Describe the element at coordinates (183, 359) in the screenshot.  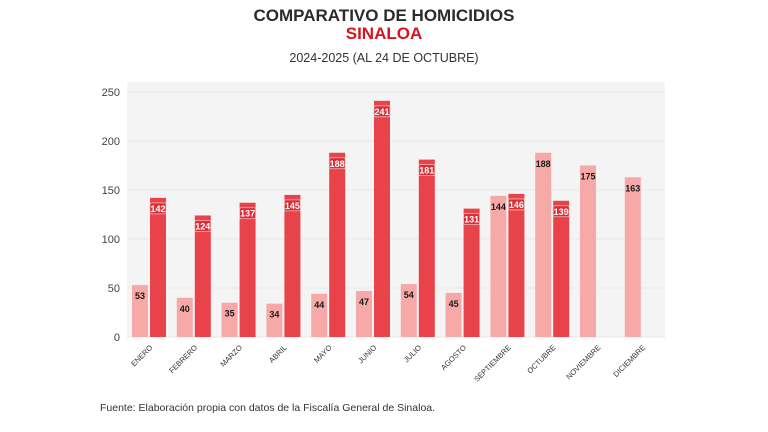
I see `x-tick-label: FEBRERO` at that location.